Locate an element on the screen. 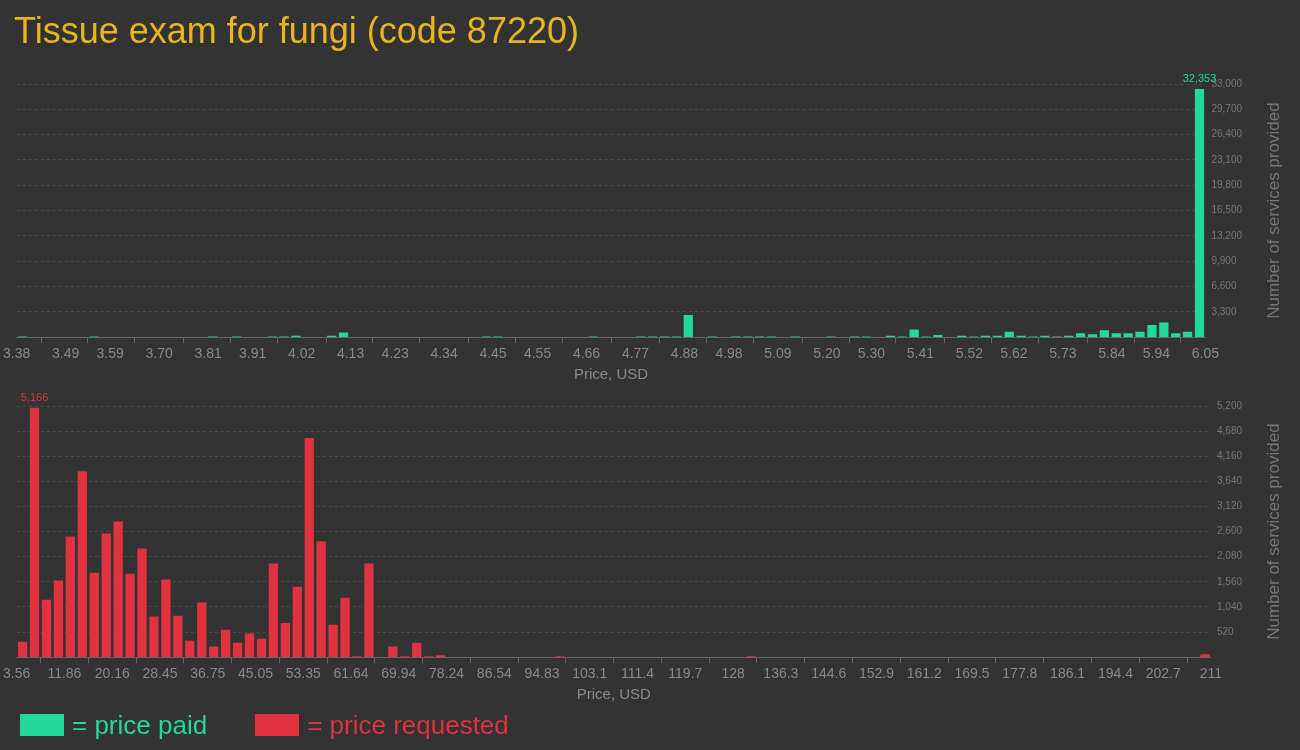  x-tick-label: 186.1 is located at coordinates (1068, 673).